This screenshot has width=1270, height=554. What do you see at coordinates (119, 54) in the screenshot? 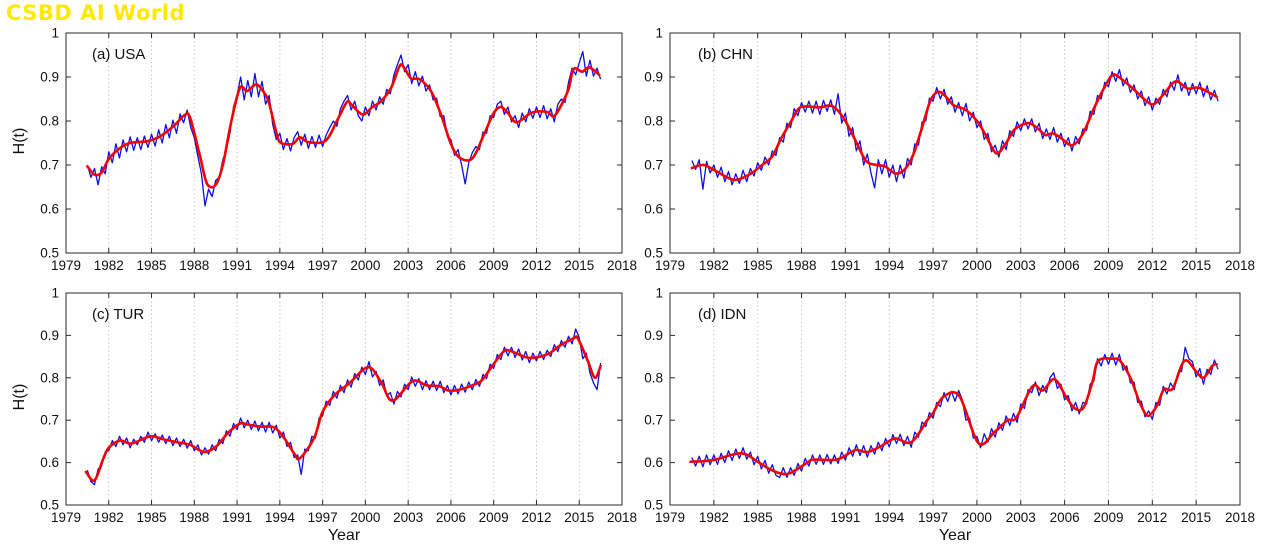
I see `panel-a-title: (a) USA` at bounding box center [119, 54].